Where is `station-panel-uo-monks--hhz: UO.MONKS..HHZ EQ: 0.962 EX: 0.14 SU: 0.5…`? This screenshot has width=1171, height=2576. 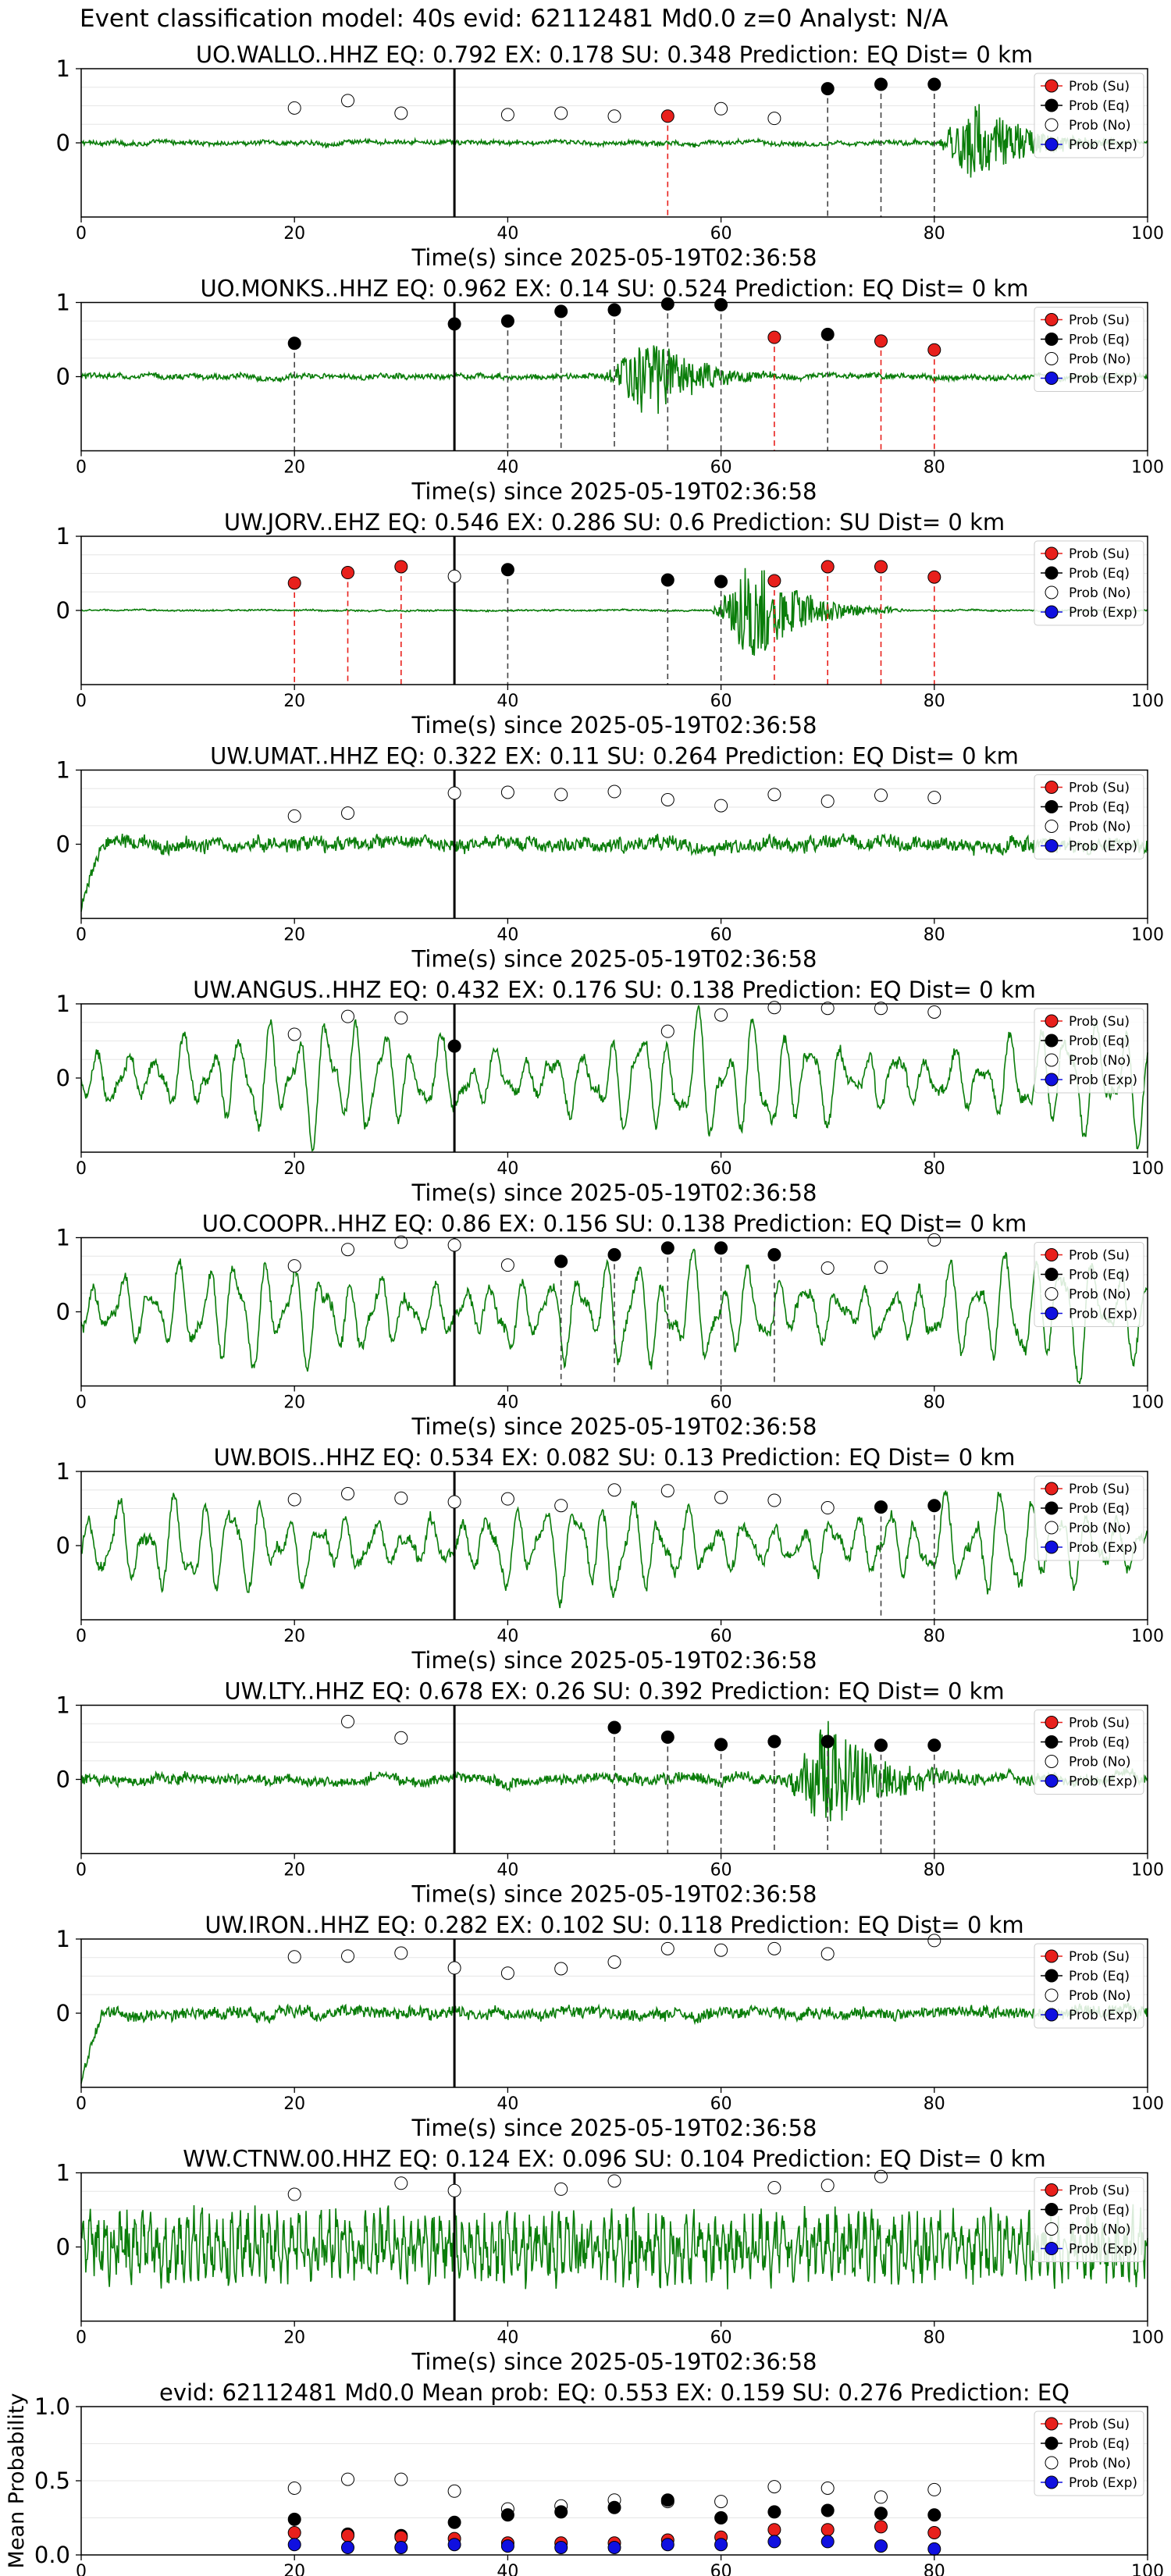 station-panel-uo-monks--hhz: UO.MONKS..HHZ EQ: 0.962 EX: 0.14 SU: 0.5… is located at coordinates (610, 390).